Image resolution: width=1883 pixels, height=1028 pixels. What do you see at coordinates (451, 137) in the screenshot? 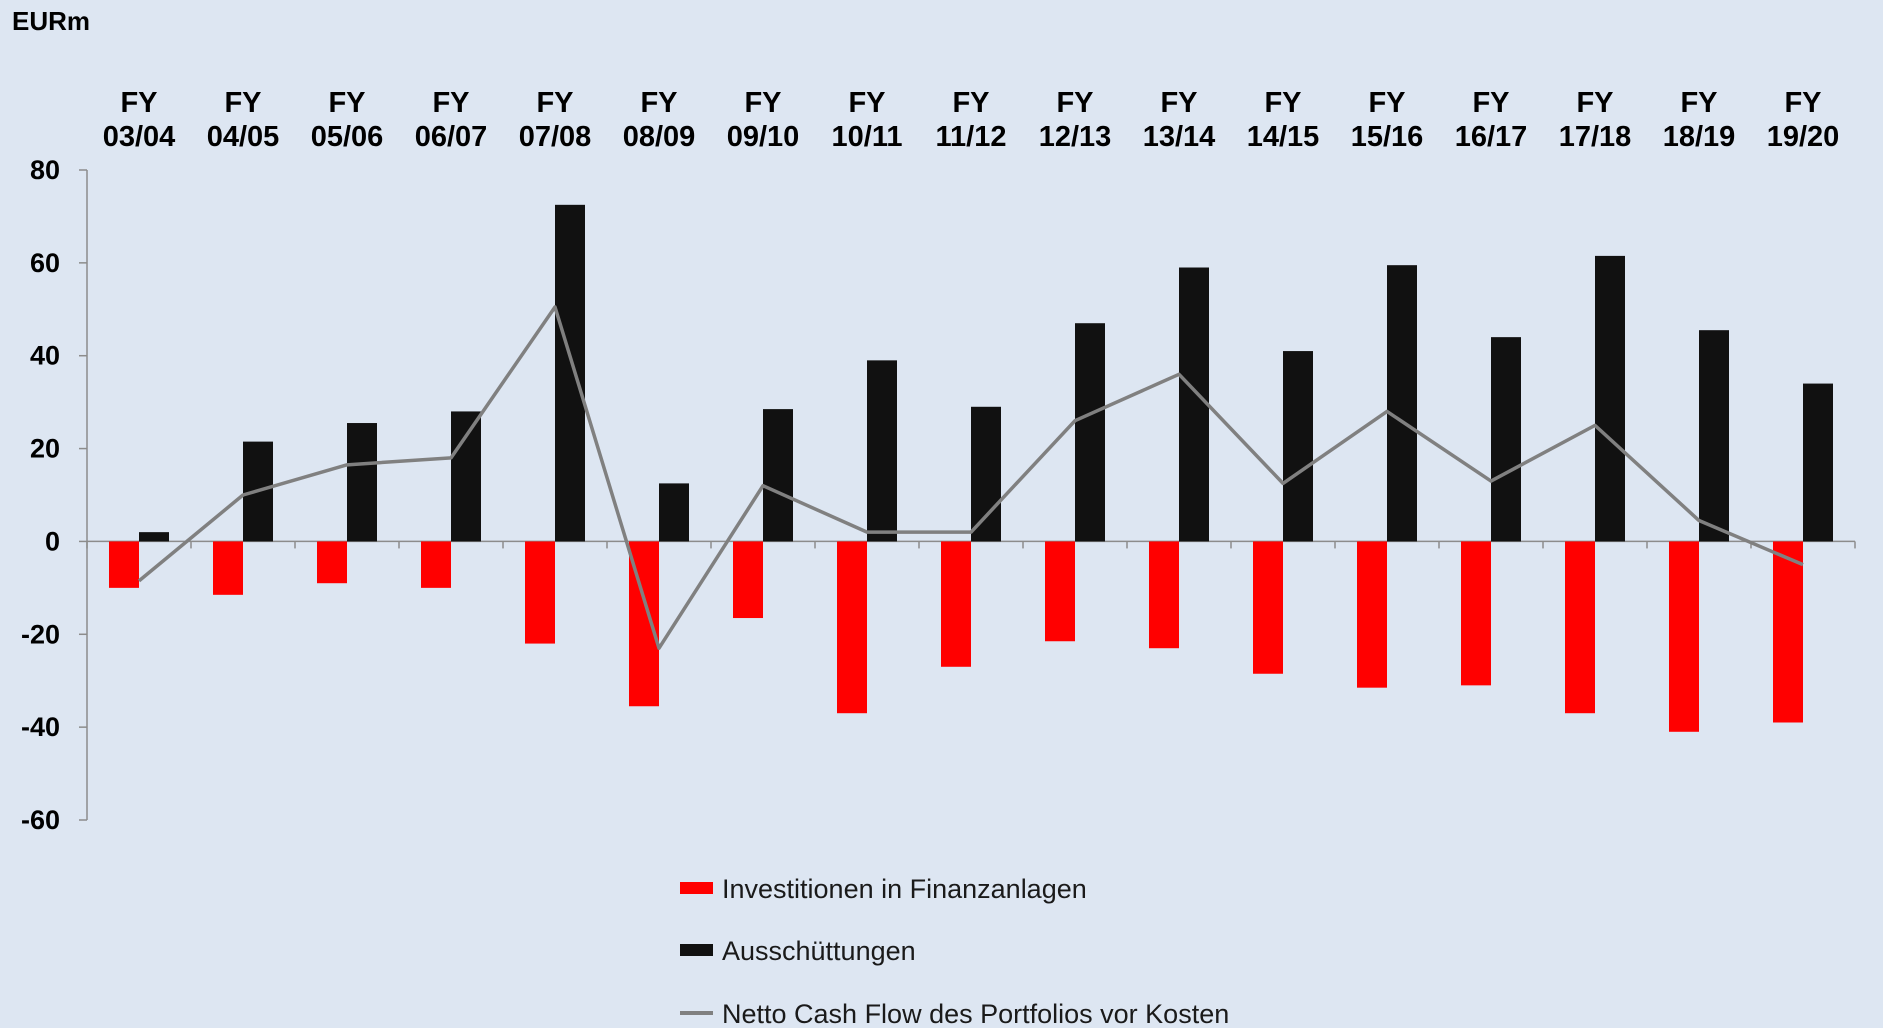
I see `category-label-line2: 06/07` at bounding box center [451, 137].